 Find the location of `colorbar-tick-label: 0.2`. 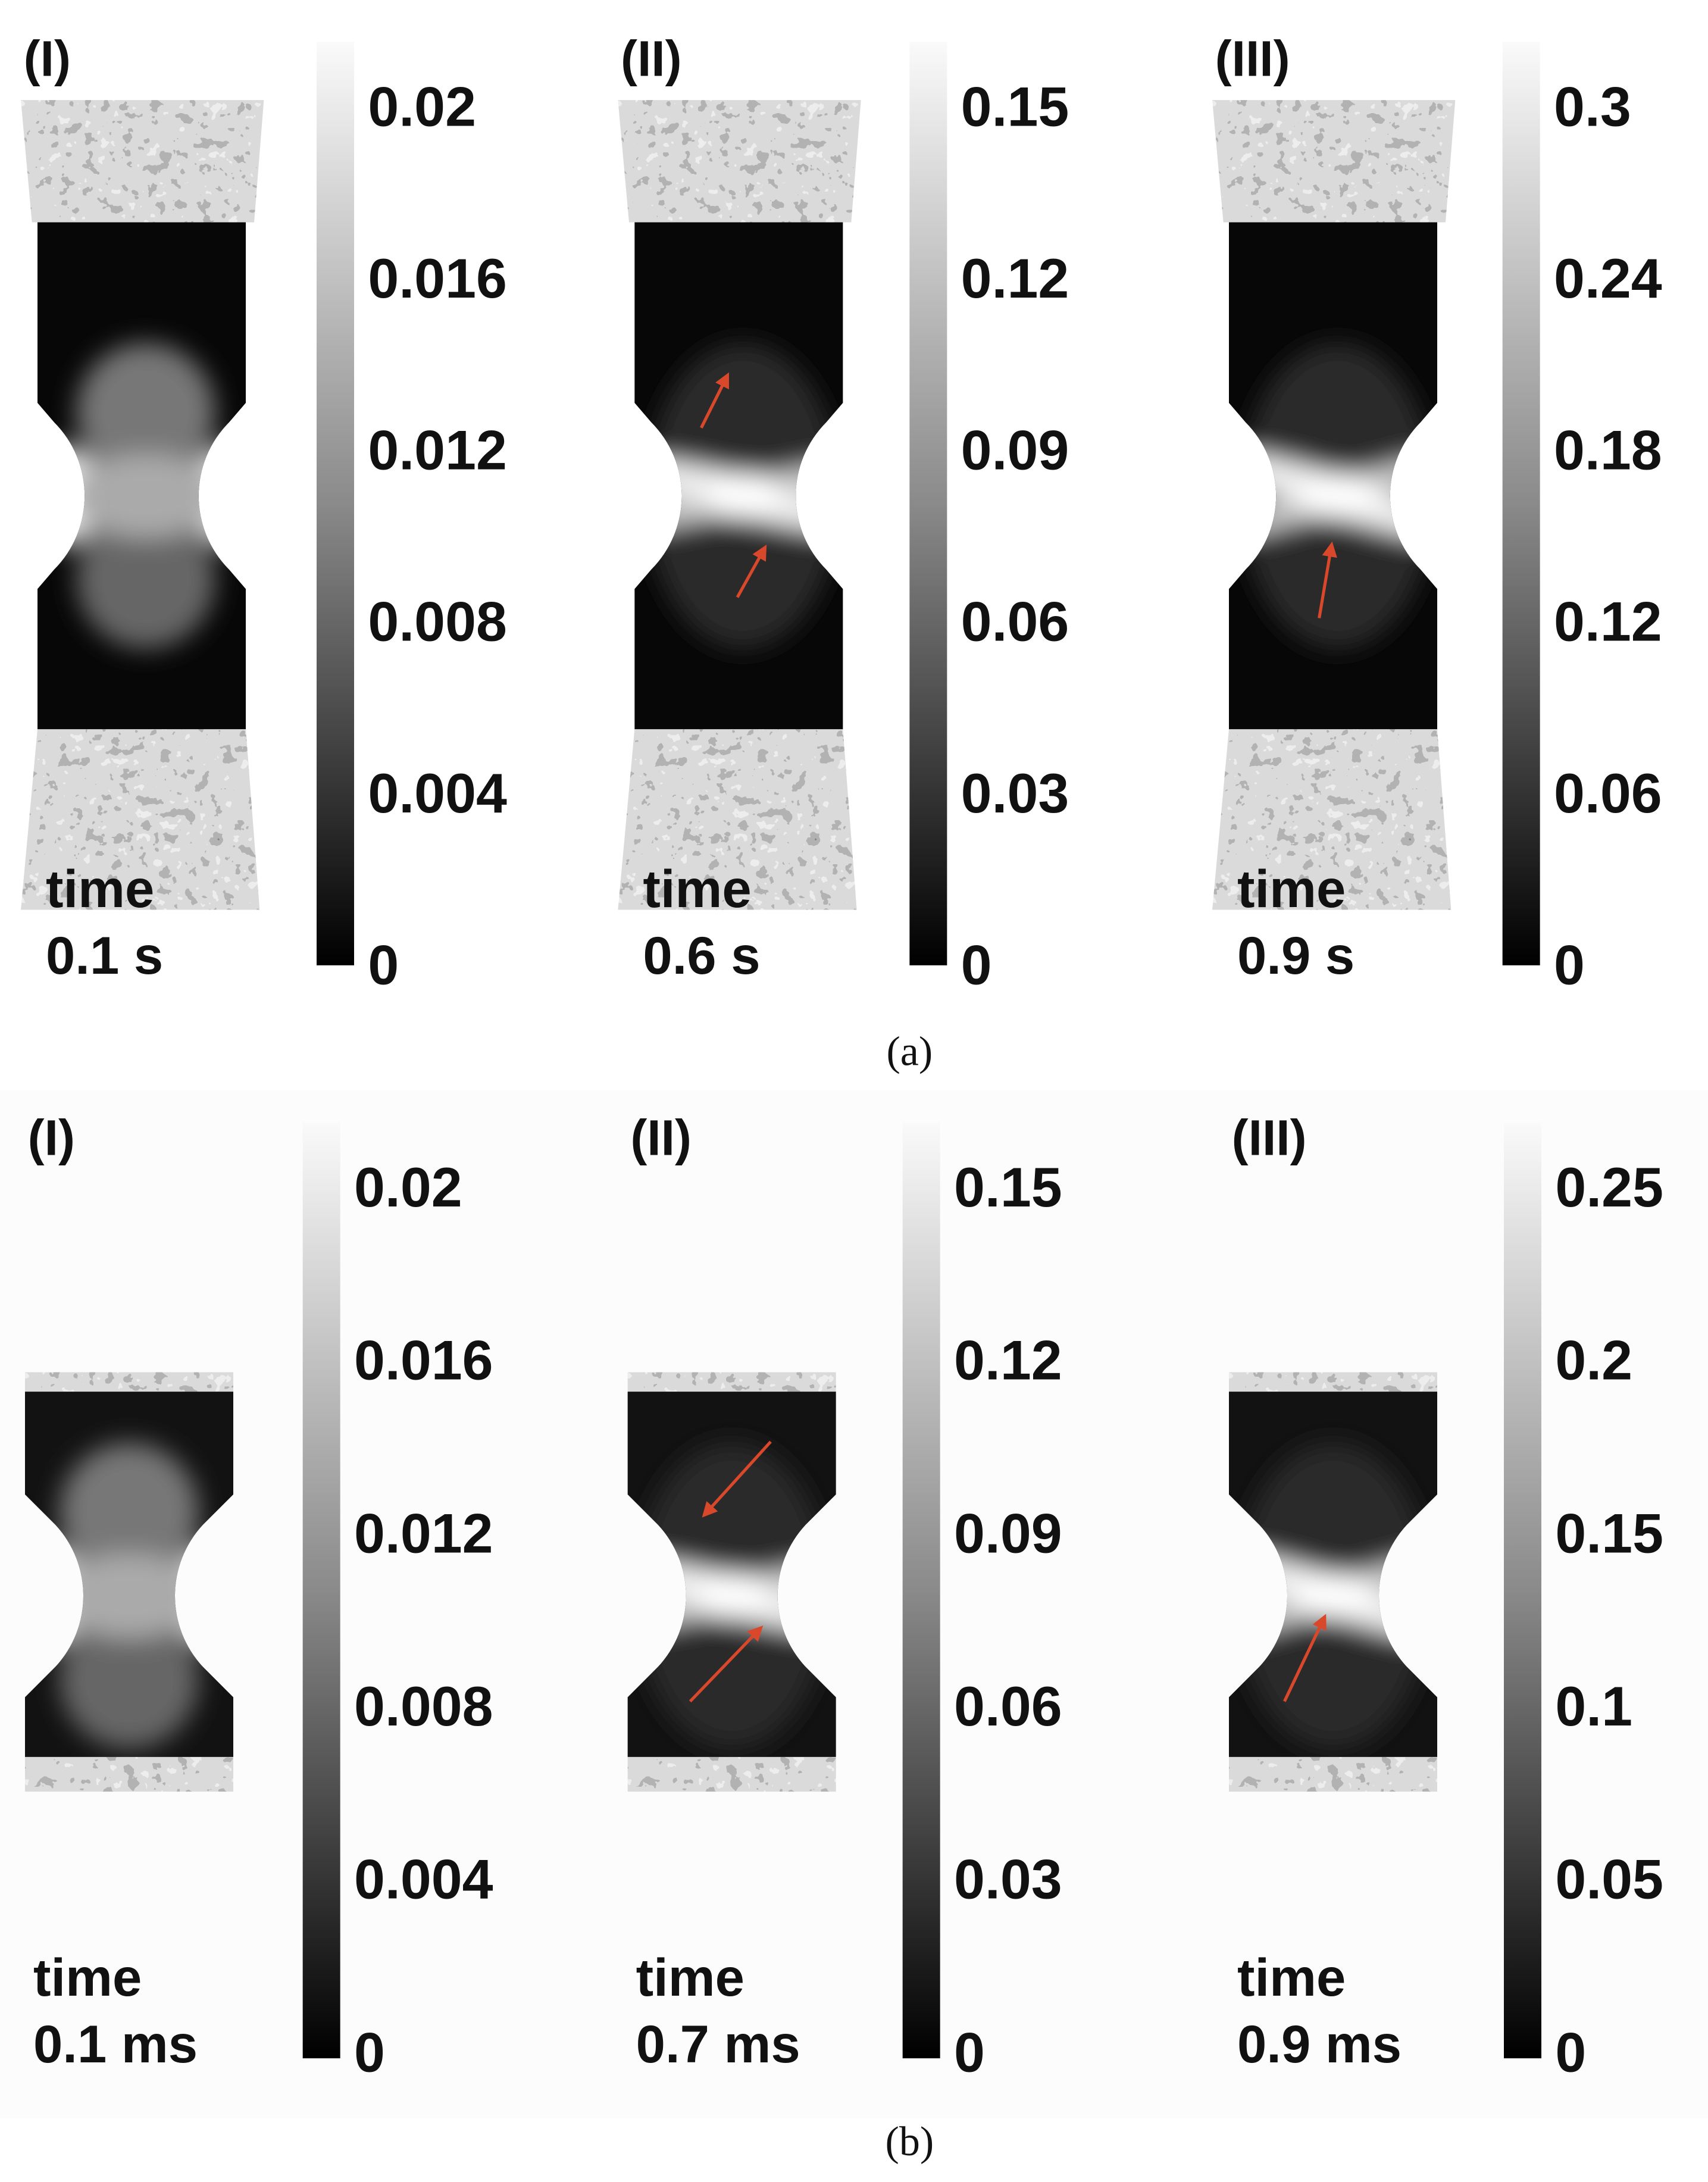

colorbar-tick-label: 0.2 is located at coordinates (1593, 1361).